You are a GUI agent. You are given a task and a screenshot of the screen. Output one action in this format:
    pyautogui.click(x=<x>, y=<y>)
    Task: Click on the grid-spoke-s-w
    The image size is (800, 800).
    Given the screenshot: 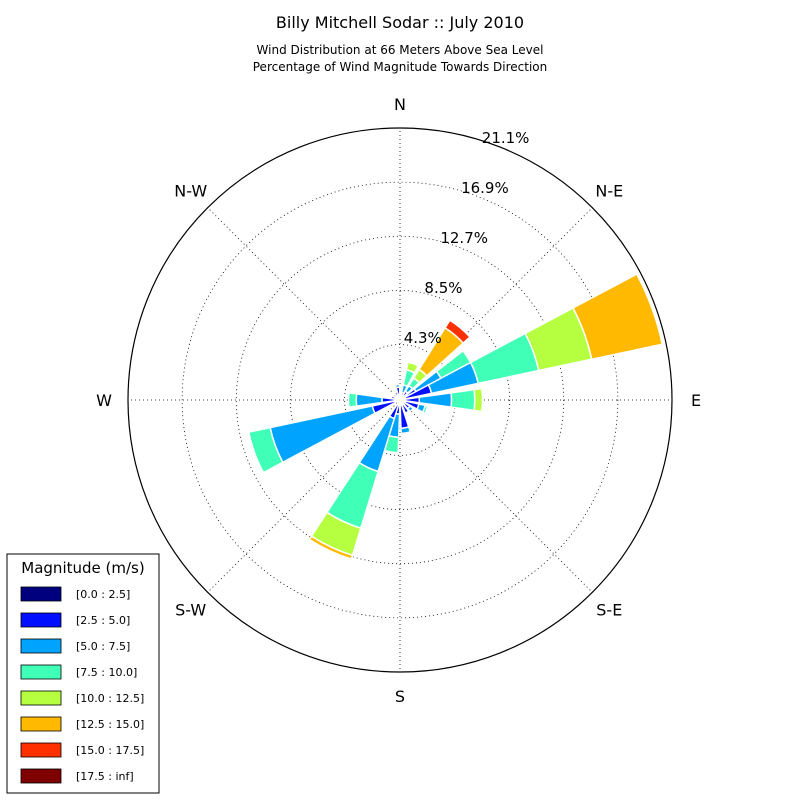 What is the action you would take?
    pyautogui.click(x=304, y=496)
    